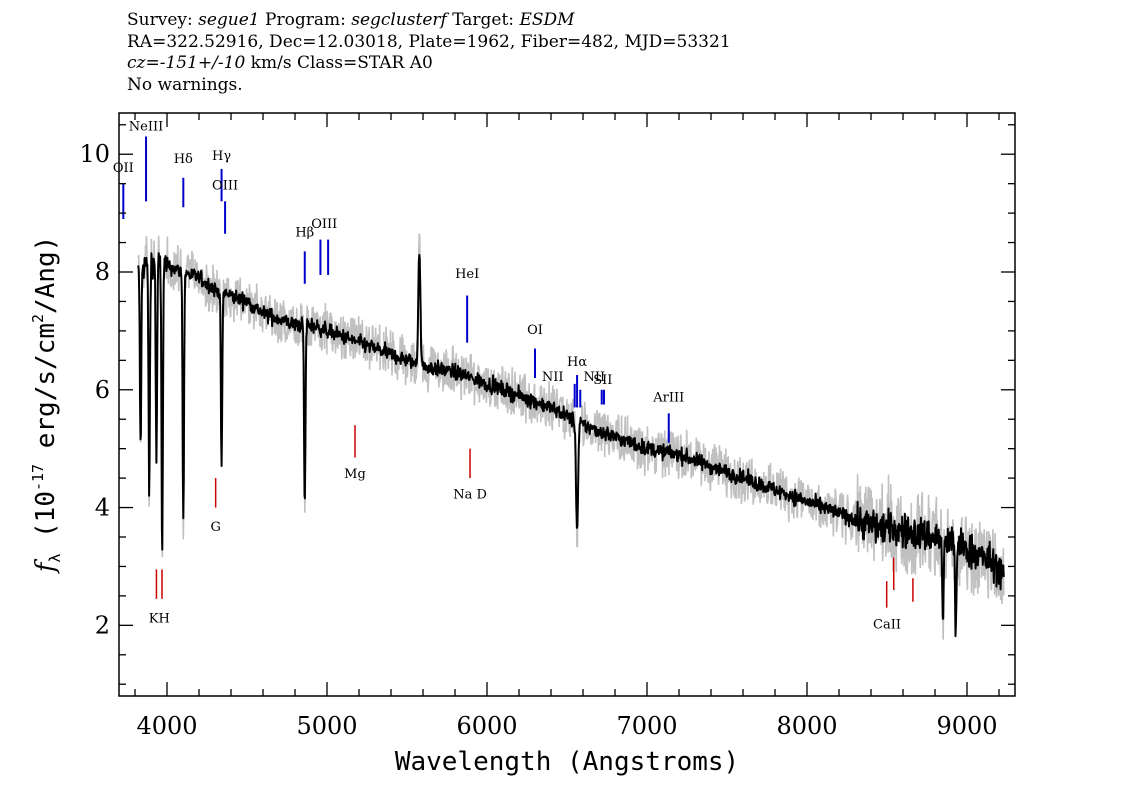  I want to click on absorption-line-label: Mg, so click(355, 474).